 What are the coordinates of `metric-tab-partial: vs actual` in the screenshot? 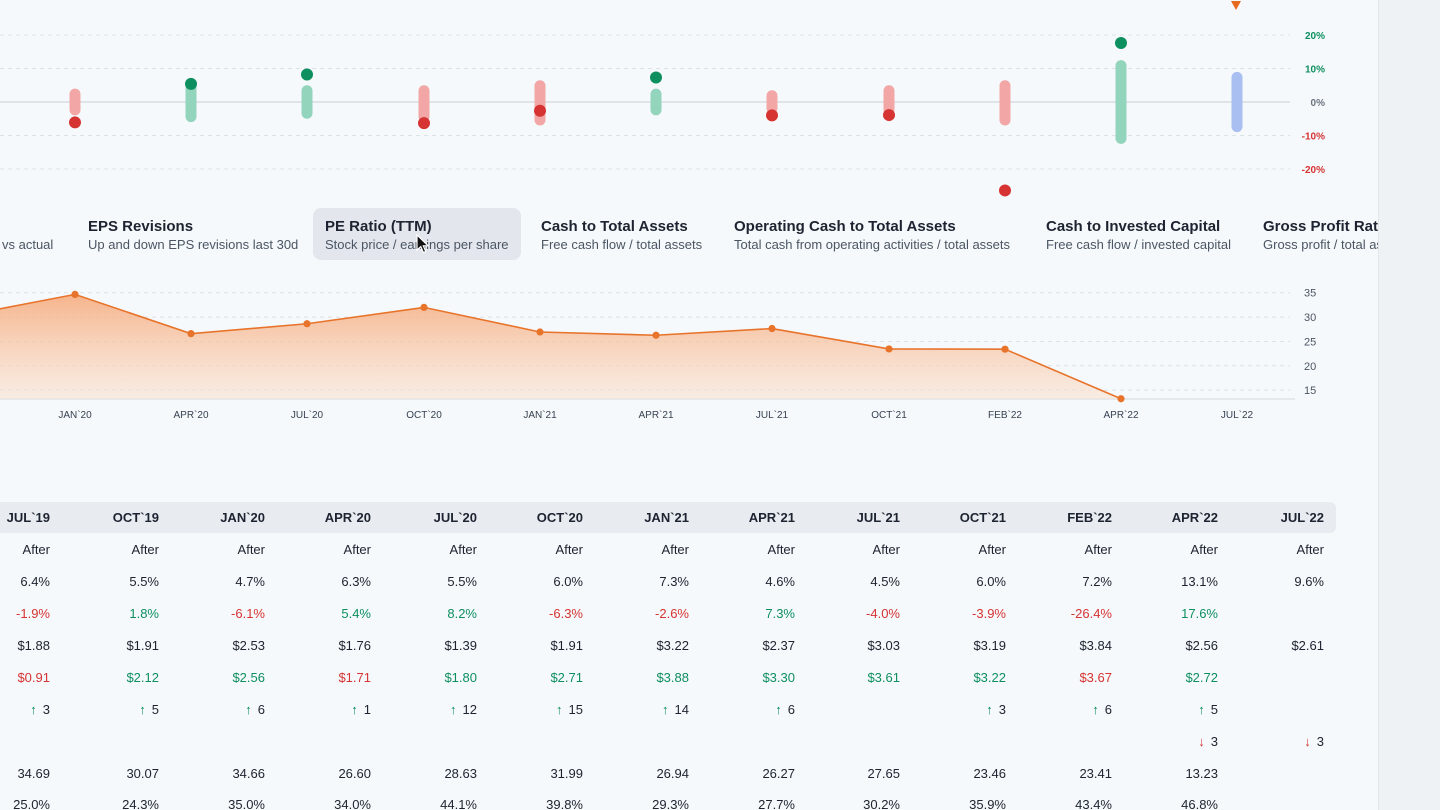 It's located at (32, 234).